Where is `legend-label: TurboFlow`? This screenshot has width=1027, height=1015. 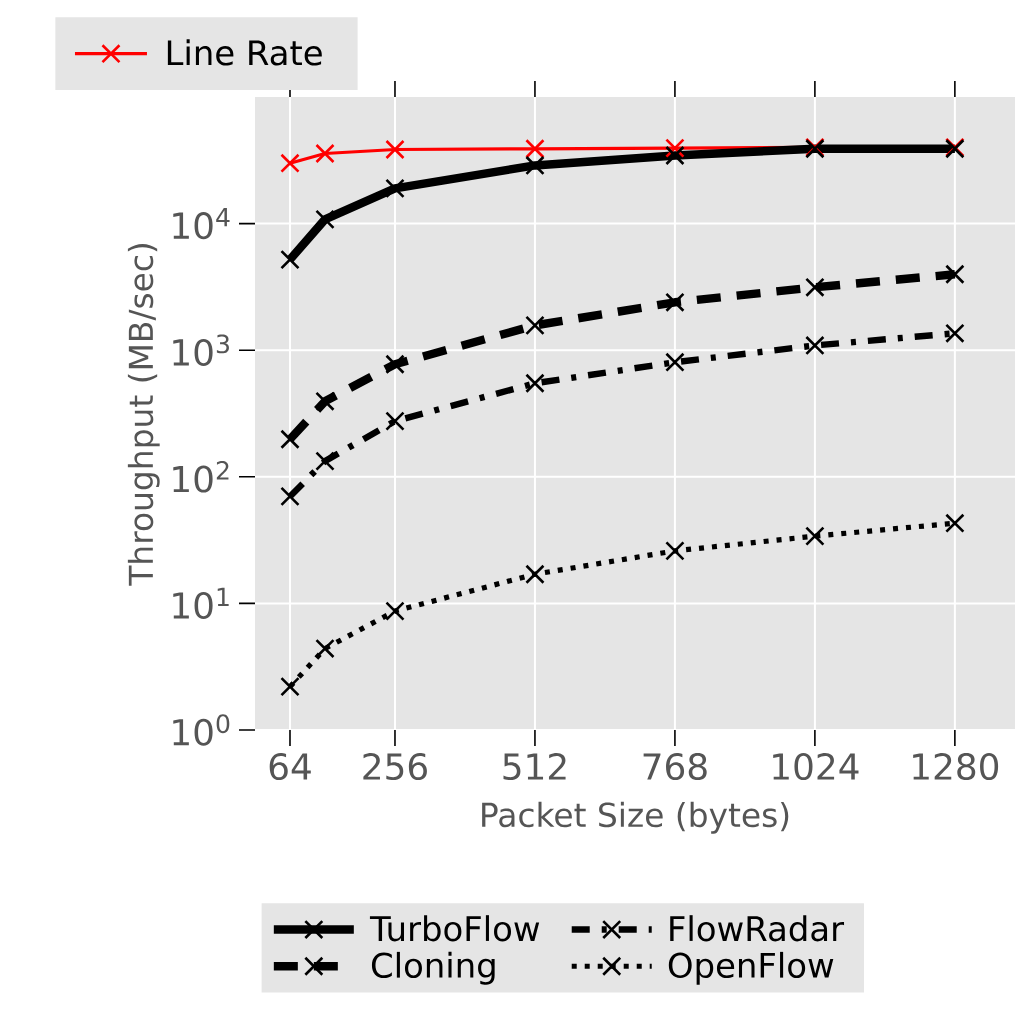 legend-label: TurboFlow is located at coordinates (454, 928).